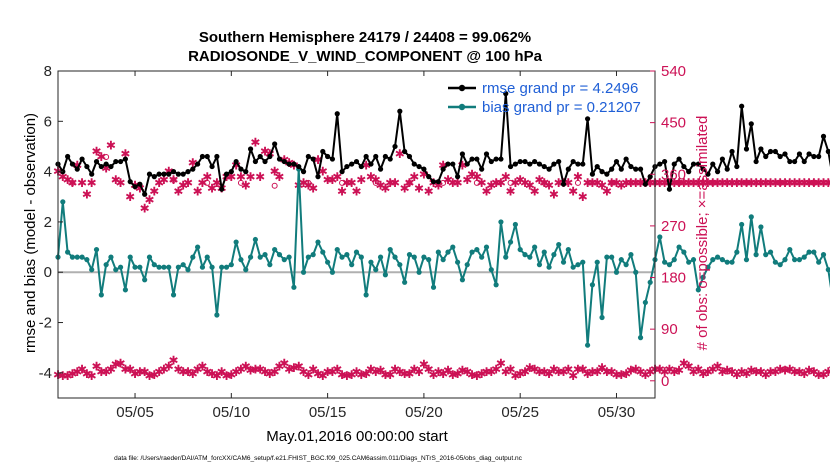 The width and height of the screenshot is (830, 470). I want to click on y-tick-label: -2, so click(45, 323).